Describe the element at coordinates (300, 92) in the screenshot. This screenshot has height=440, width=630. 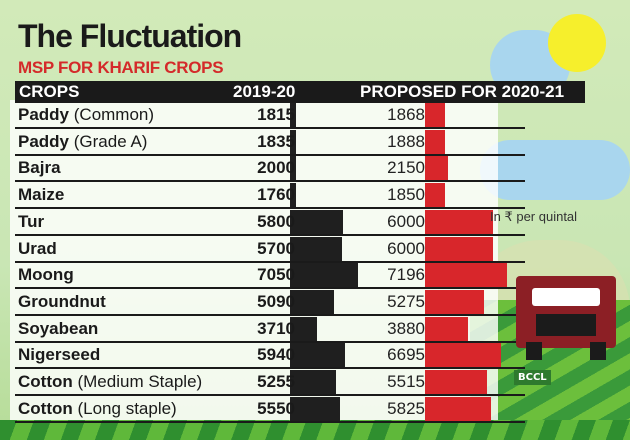
I see `table-header: CROPS 2019-20 PROPOSED FOR 2020-21` at that location.